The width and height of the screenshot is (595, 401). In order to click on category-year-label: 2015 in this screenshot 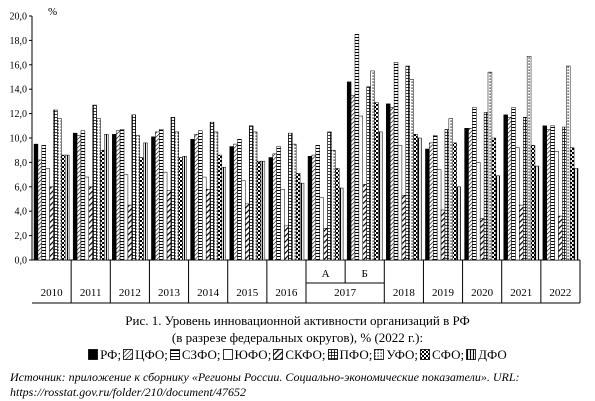, I will do `click(247, 293)`.